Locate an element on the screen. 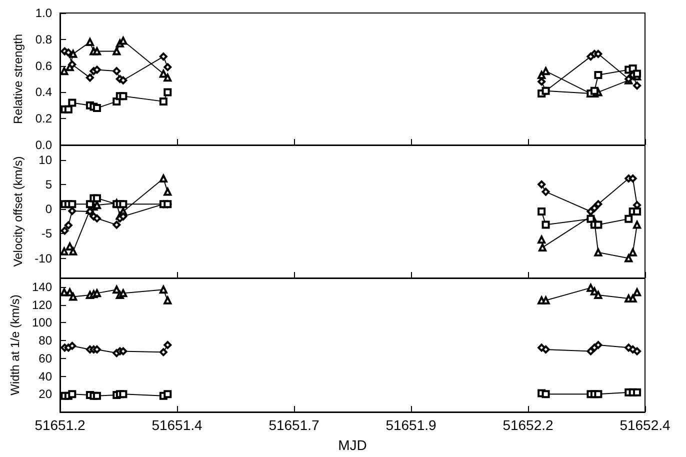 The width and height of the screenshot is (686, 457). y-tick-label: 0.8 is located at coordinates (43, 39).